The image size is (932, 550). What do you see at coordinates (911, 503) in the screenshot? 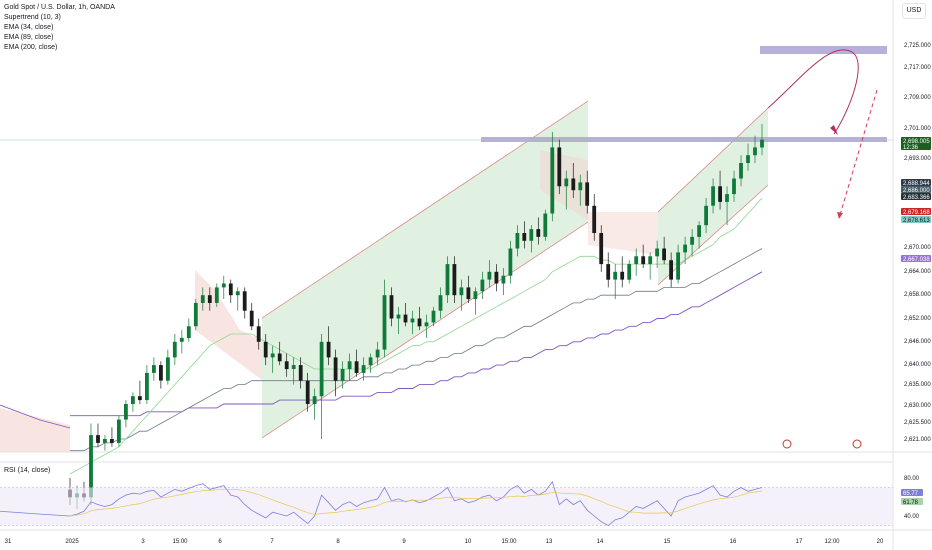
I see `rsi-tag-label: 61.78` at bounding box center [911, 503].